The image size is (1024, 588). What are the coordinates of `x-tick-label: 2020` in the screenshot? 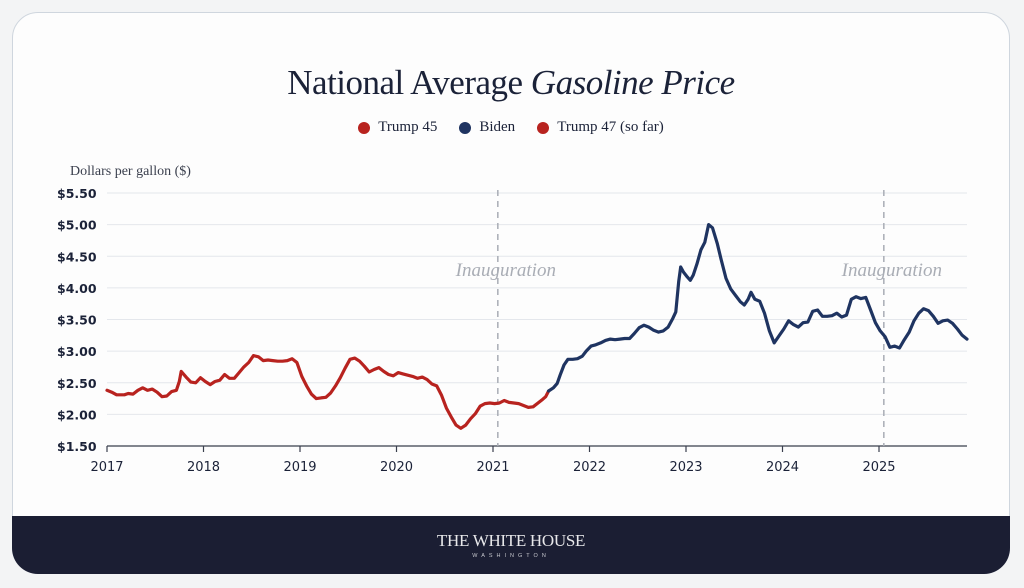 It's located at (396, 467).